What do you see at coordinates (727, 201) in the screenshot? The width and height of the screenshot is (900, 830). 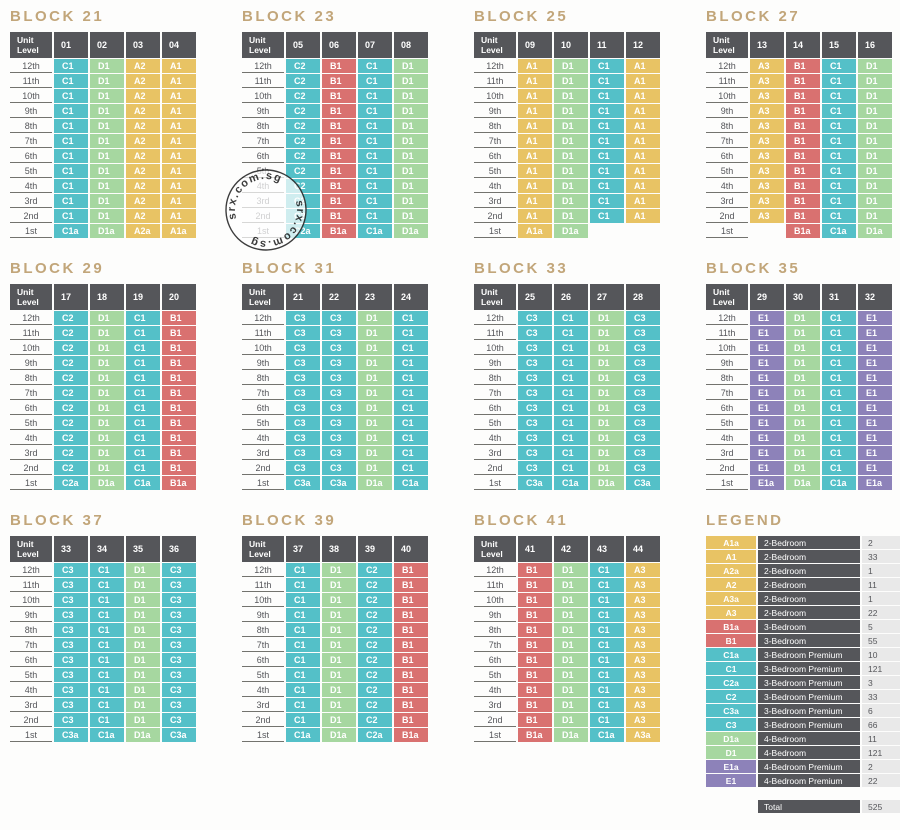 I see `level-cell: 3rd` at bounding box center [727, 201].